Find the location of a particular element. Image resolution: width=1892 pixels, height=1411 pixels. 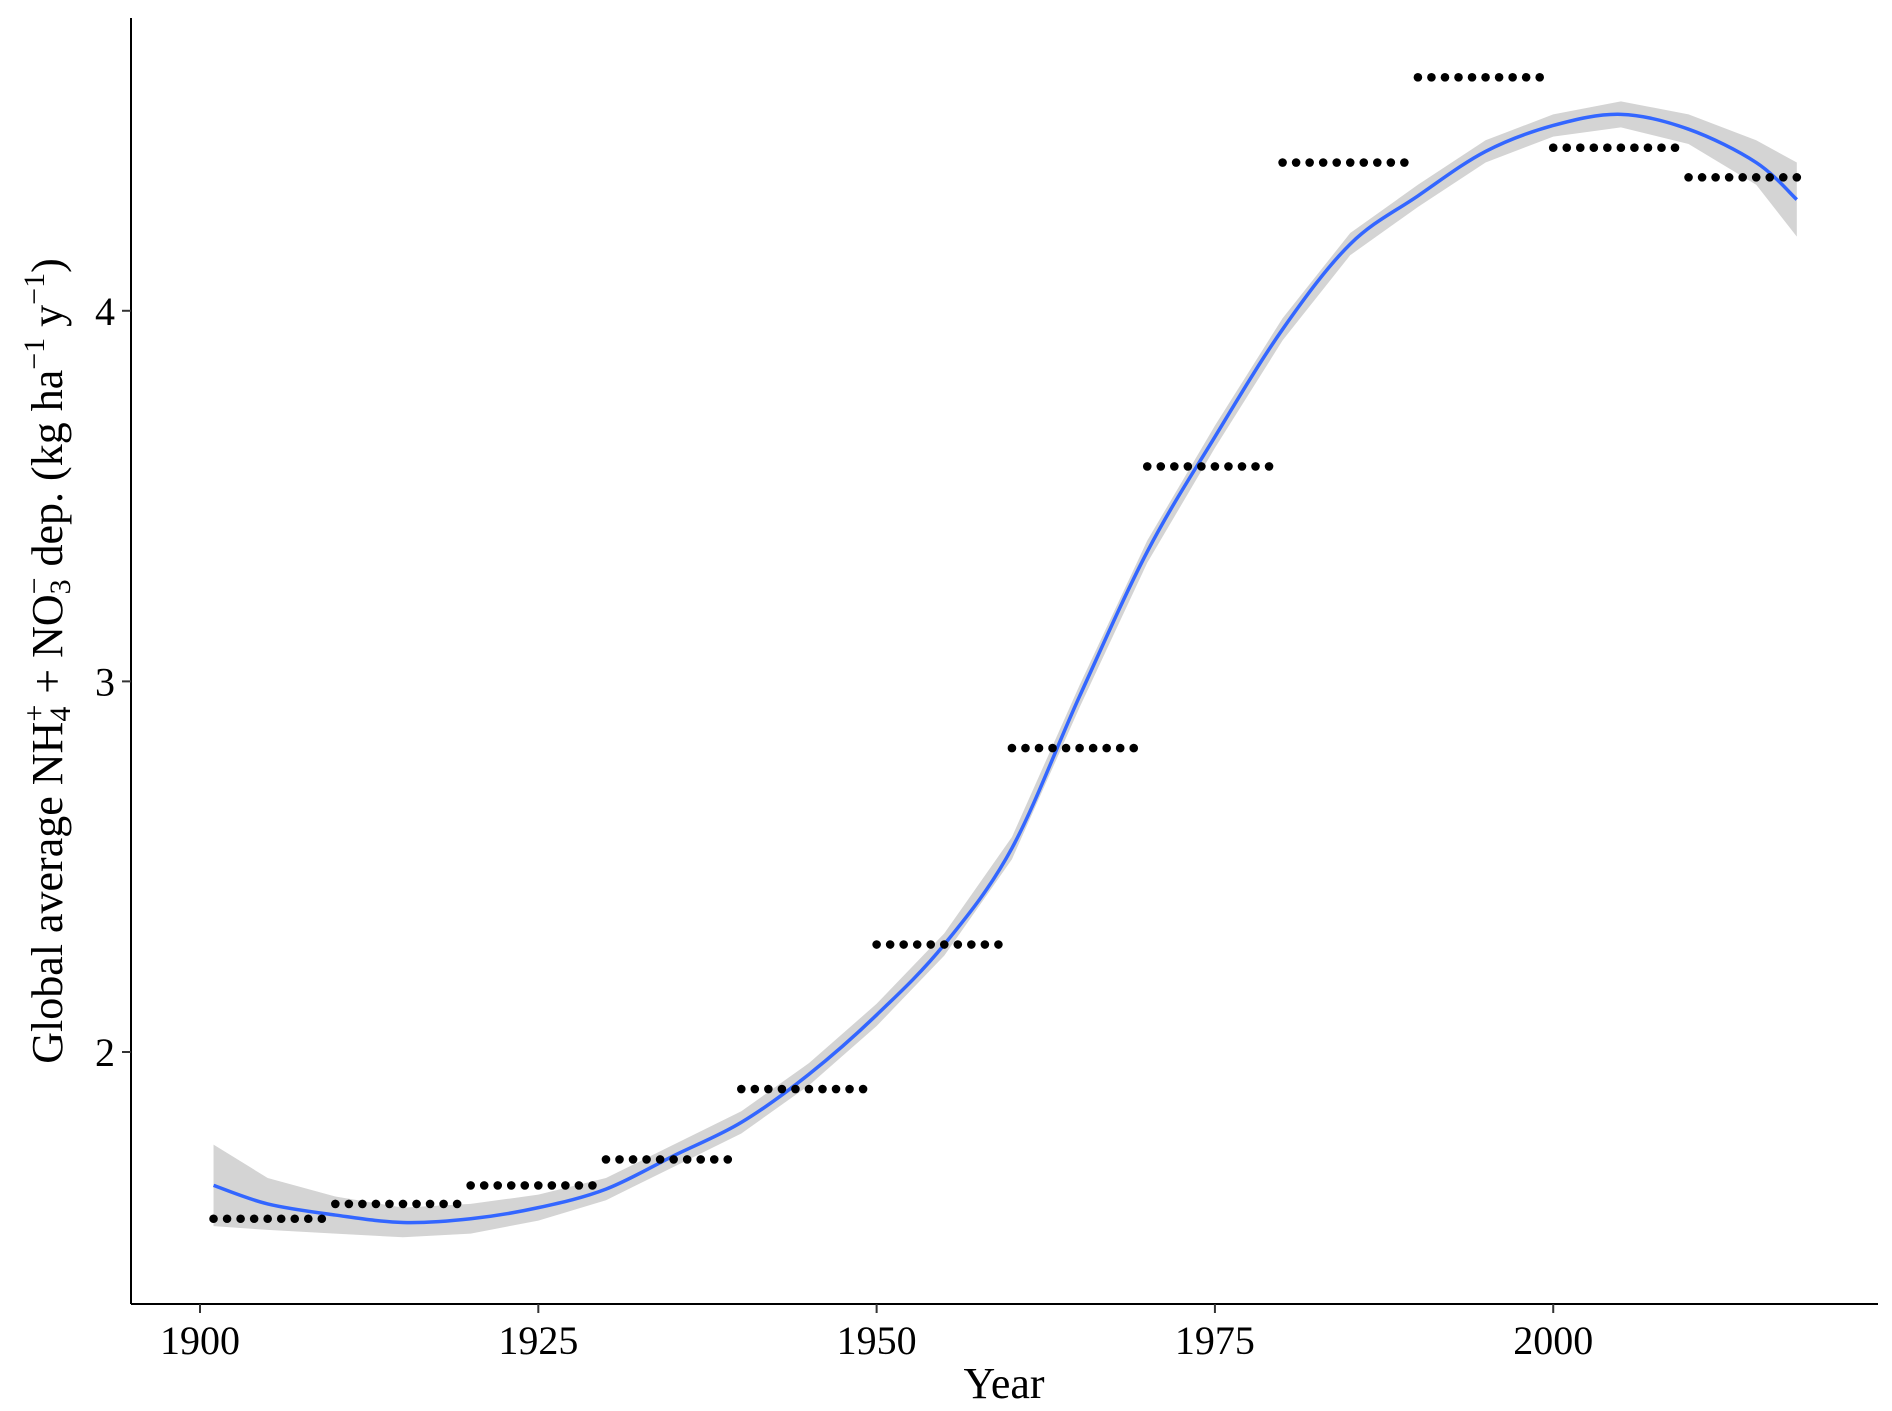

y-axis-title-part: + NO is located at coordinates (47, 649).